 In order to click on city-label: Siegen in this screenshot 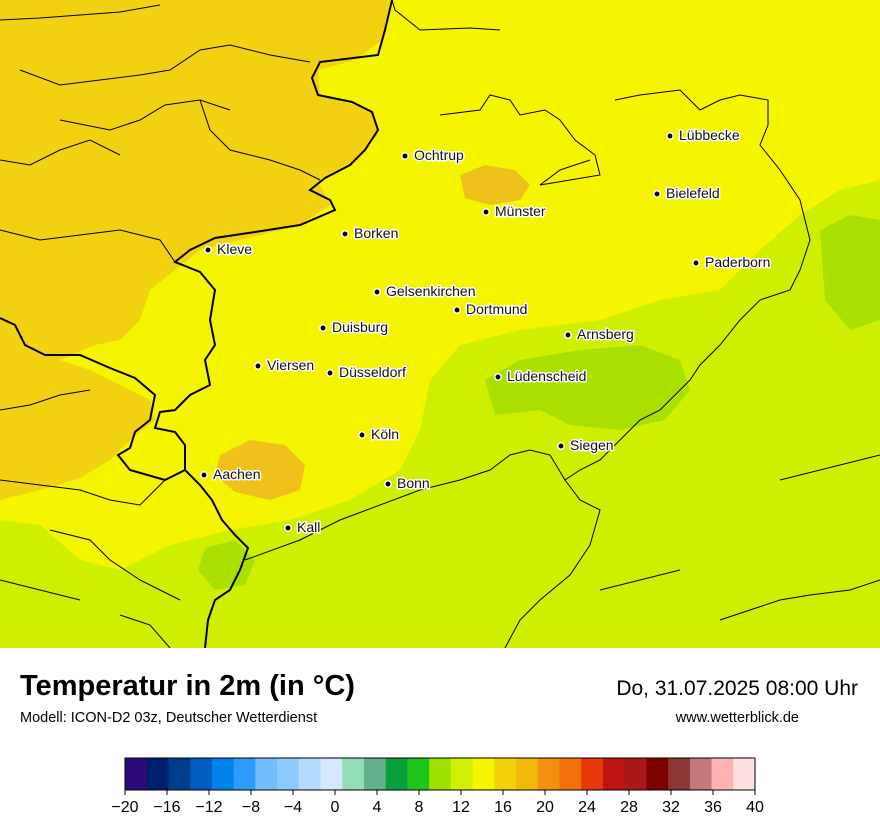, I will do `click(592, 445)`.